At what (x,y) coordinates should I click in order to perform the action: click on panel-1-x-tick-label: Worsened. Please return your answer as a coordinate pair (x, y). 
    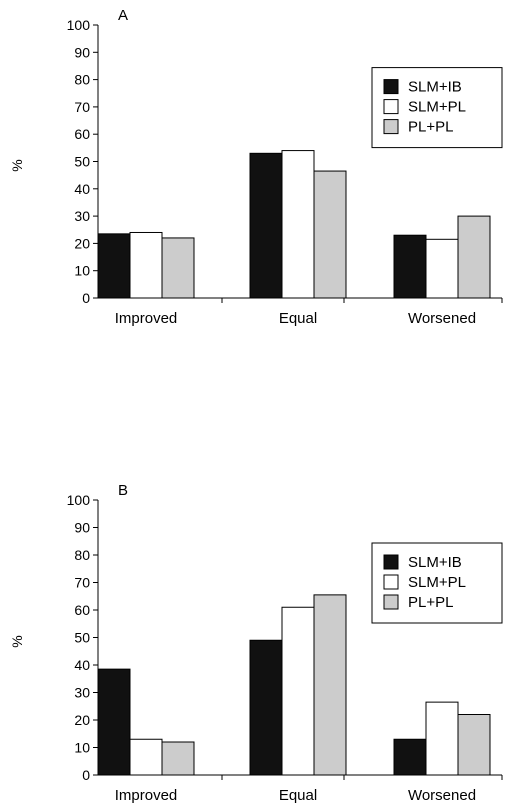
    Looking at the image, I should click on (442, 318).